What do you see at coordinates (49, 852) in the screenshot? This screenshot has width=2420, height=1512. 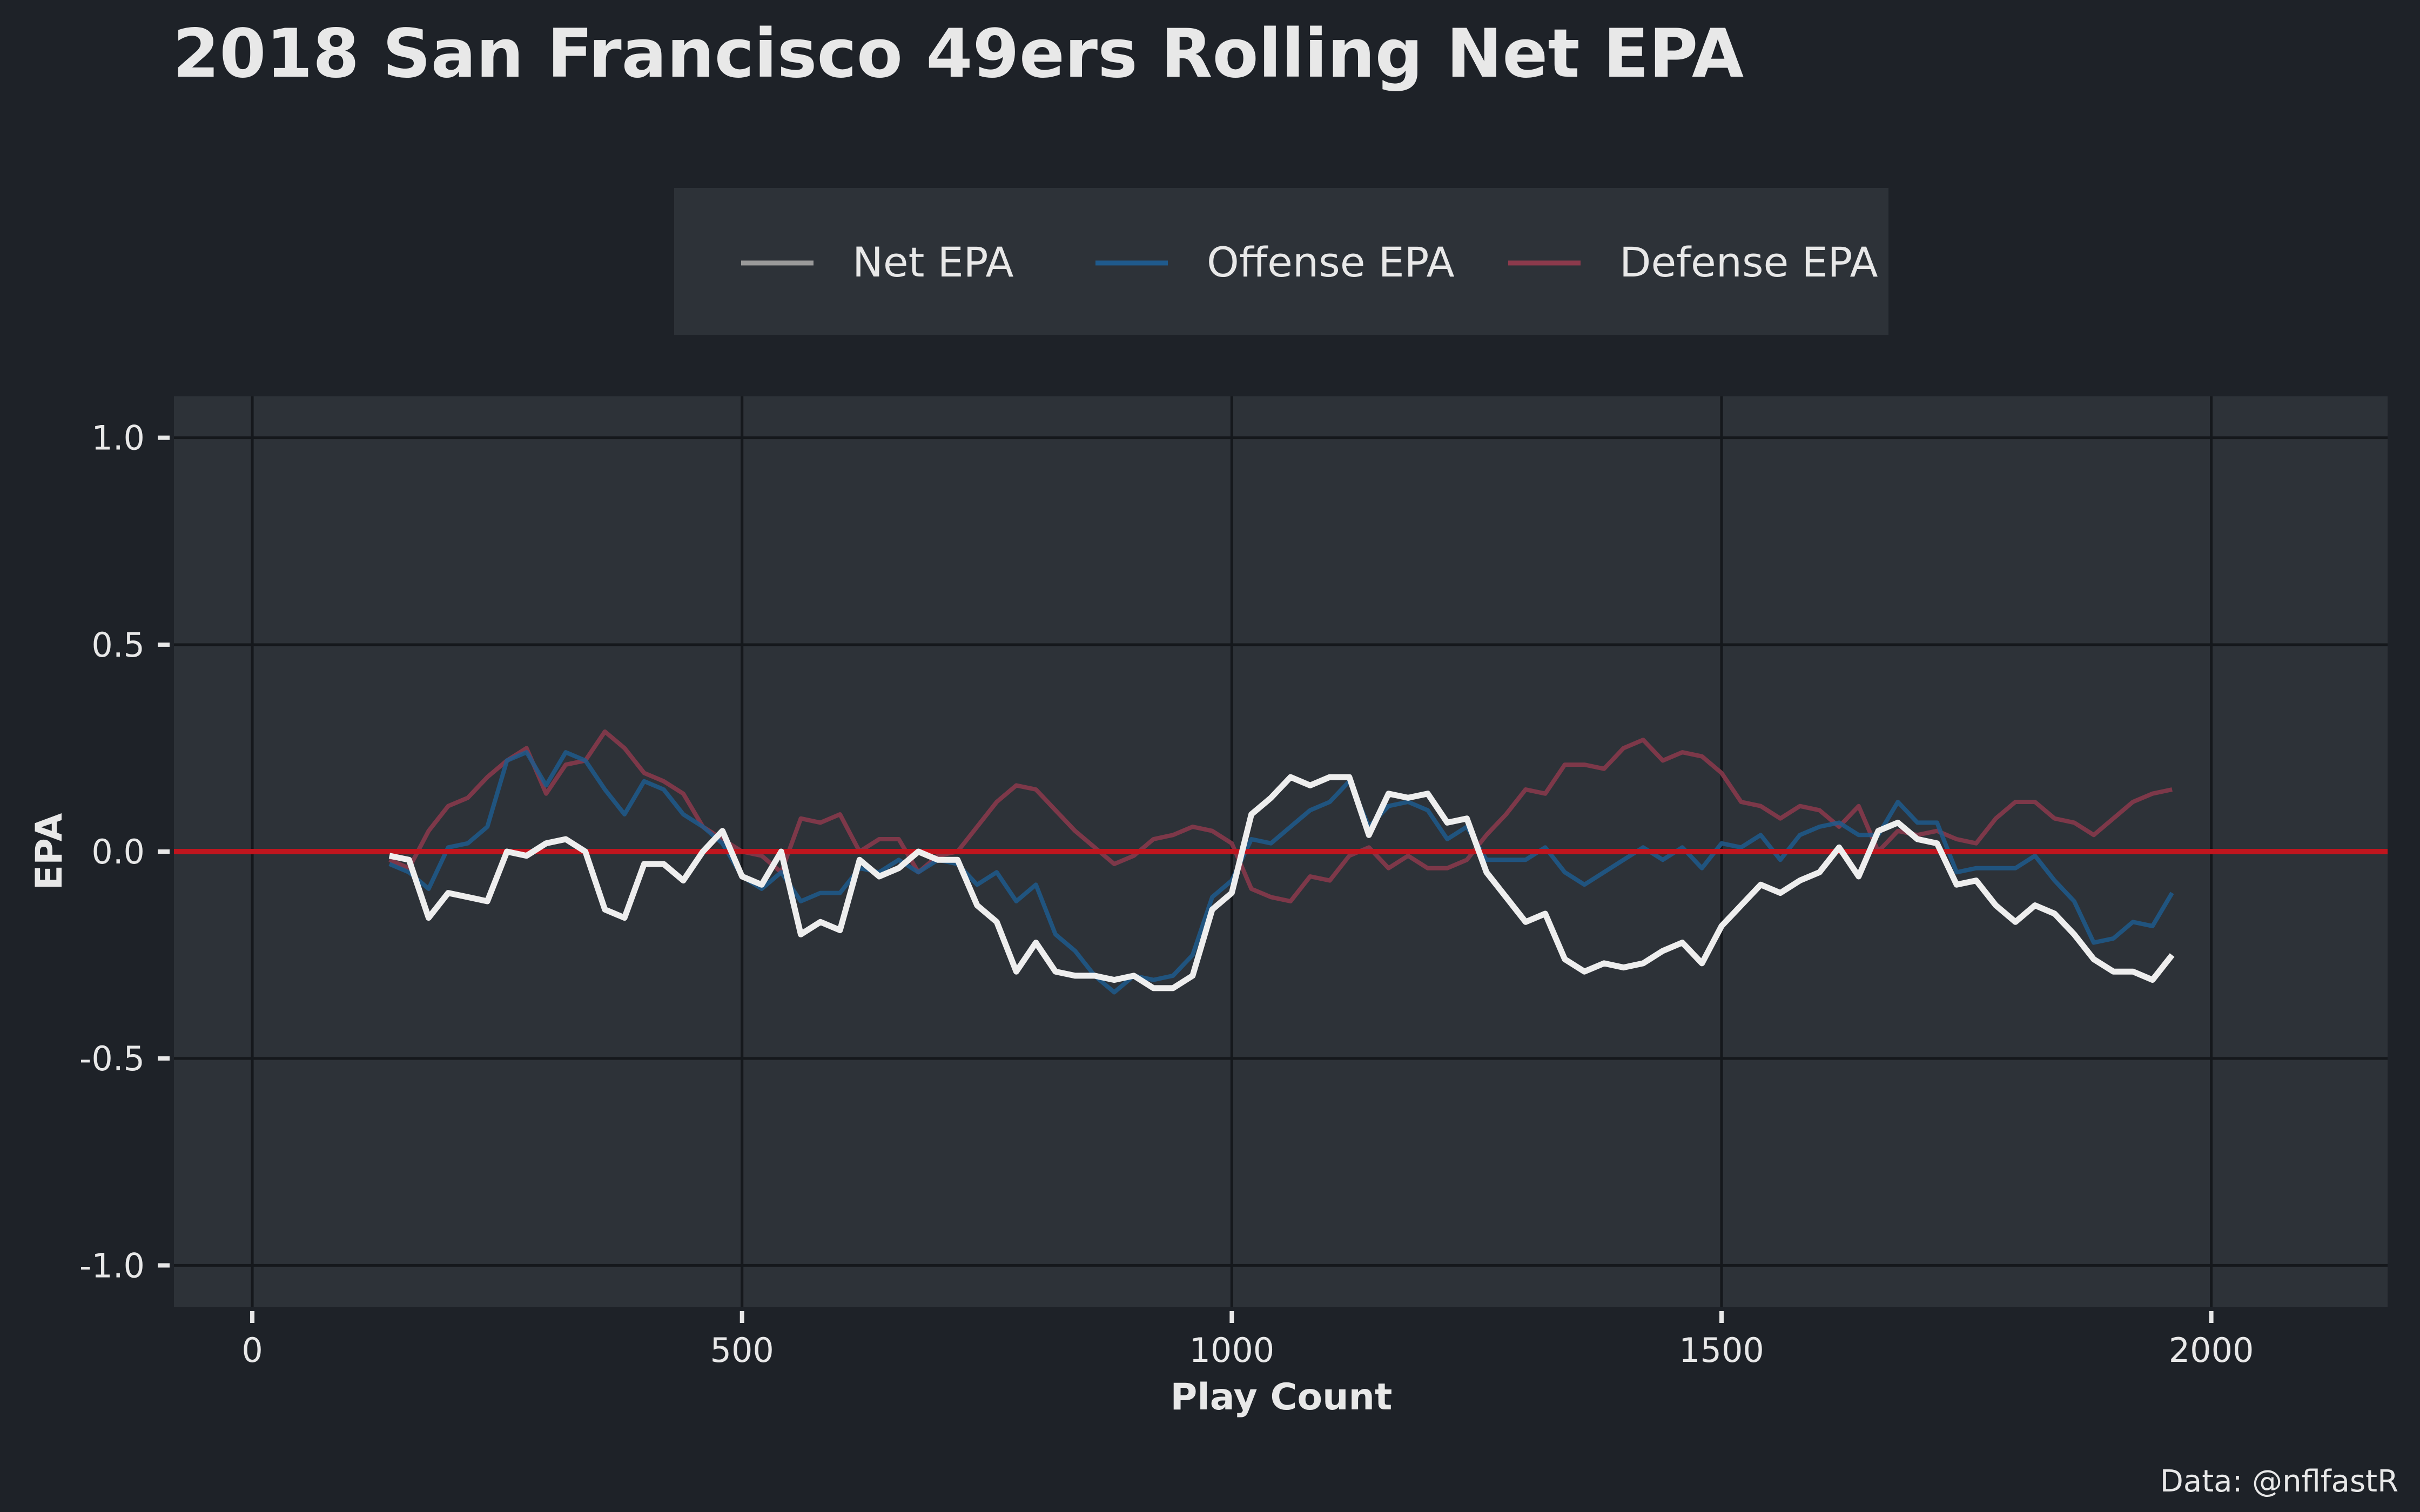 I see `y-axis-title: EPA` at bounding box center [49, 852].